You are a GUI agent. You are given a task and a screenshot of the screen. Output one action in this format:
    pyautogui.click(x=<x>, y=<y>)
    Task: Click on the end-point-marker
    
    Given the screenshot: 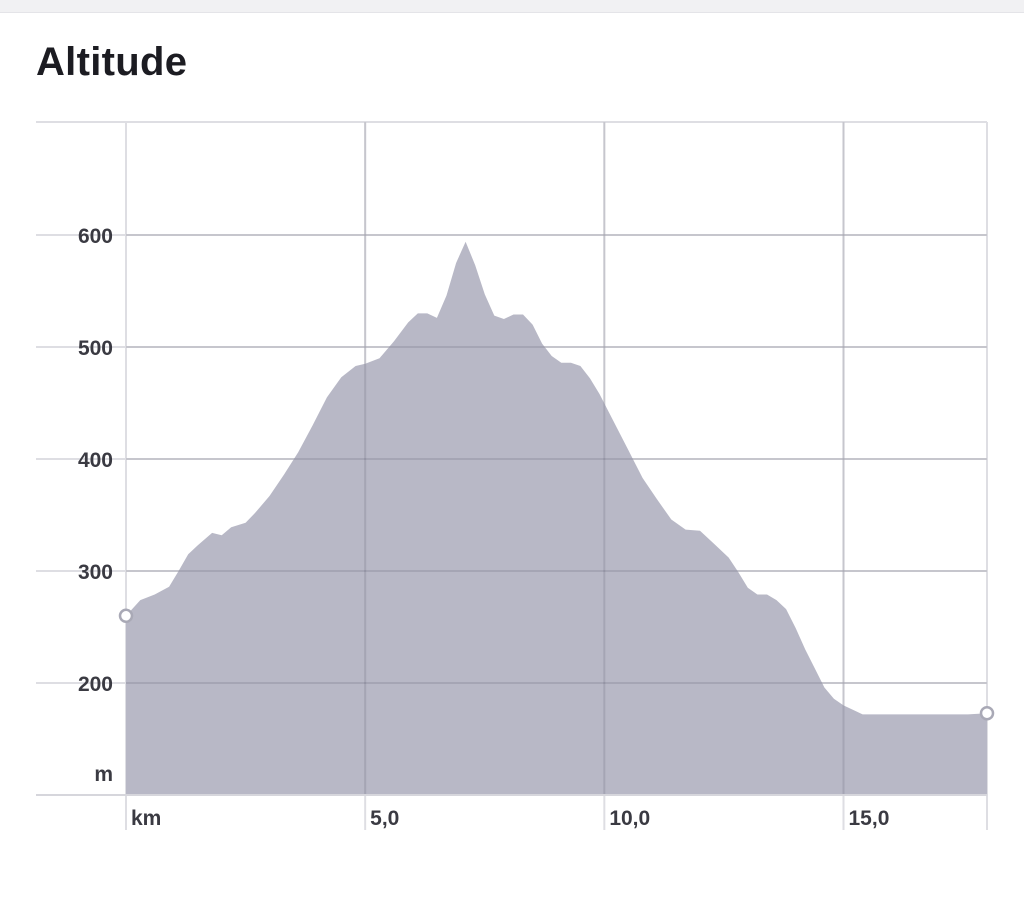 What is the action you would take?
    pyautogui.click(x=987, y=713)
    